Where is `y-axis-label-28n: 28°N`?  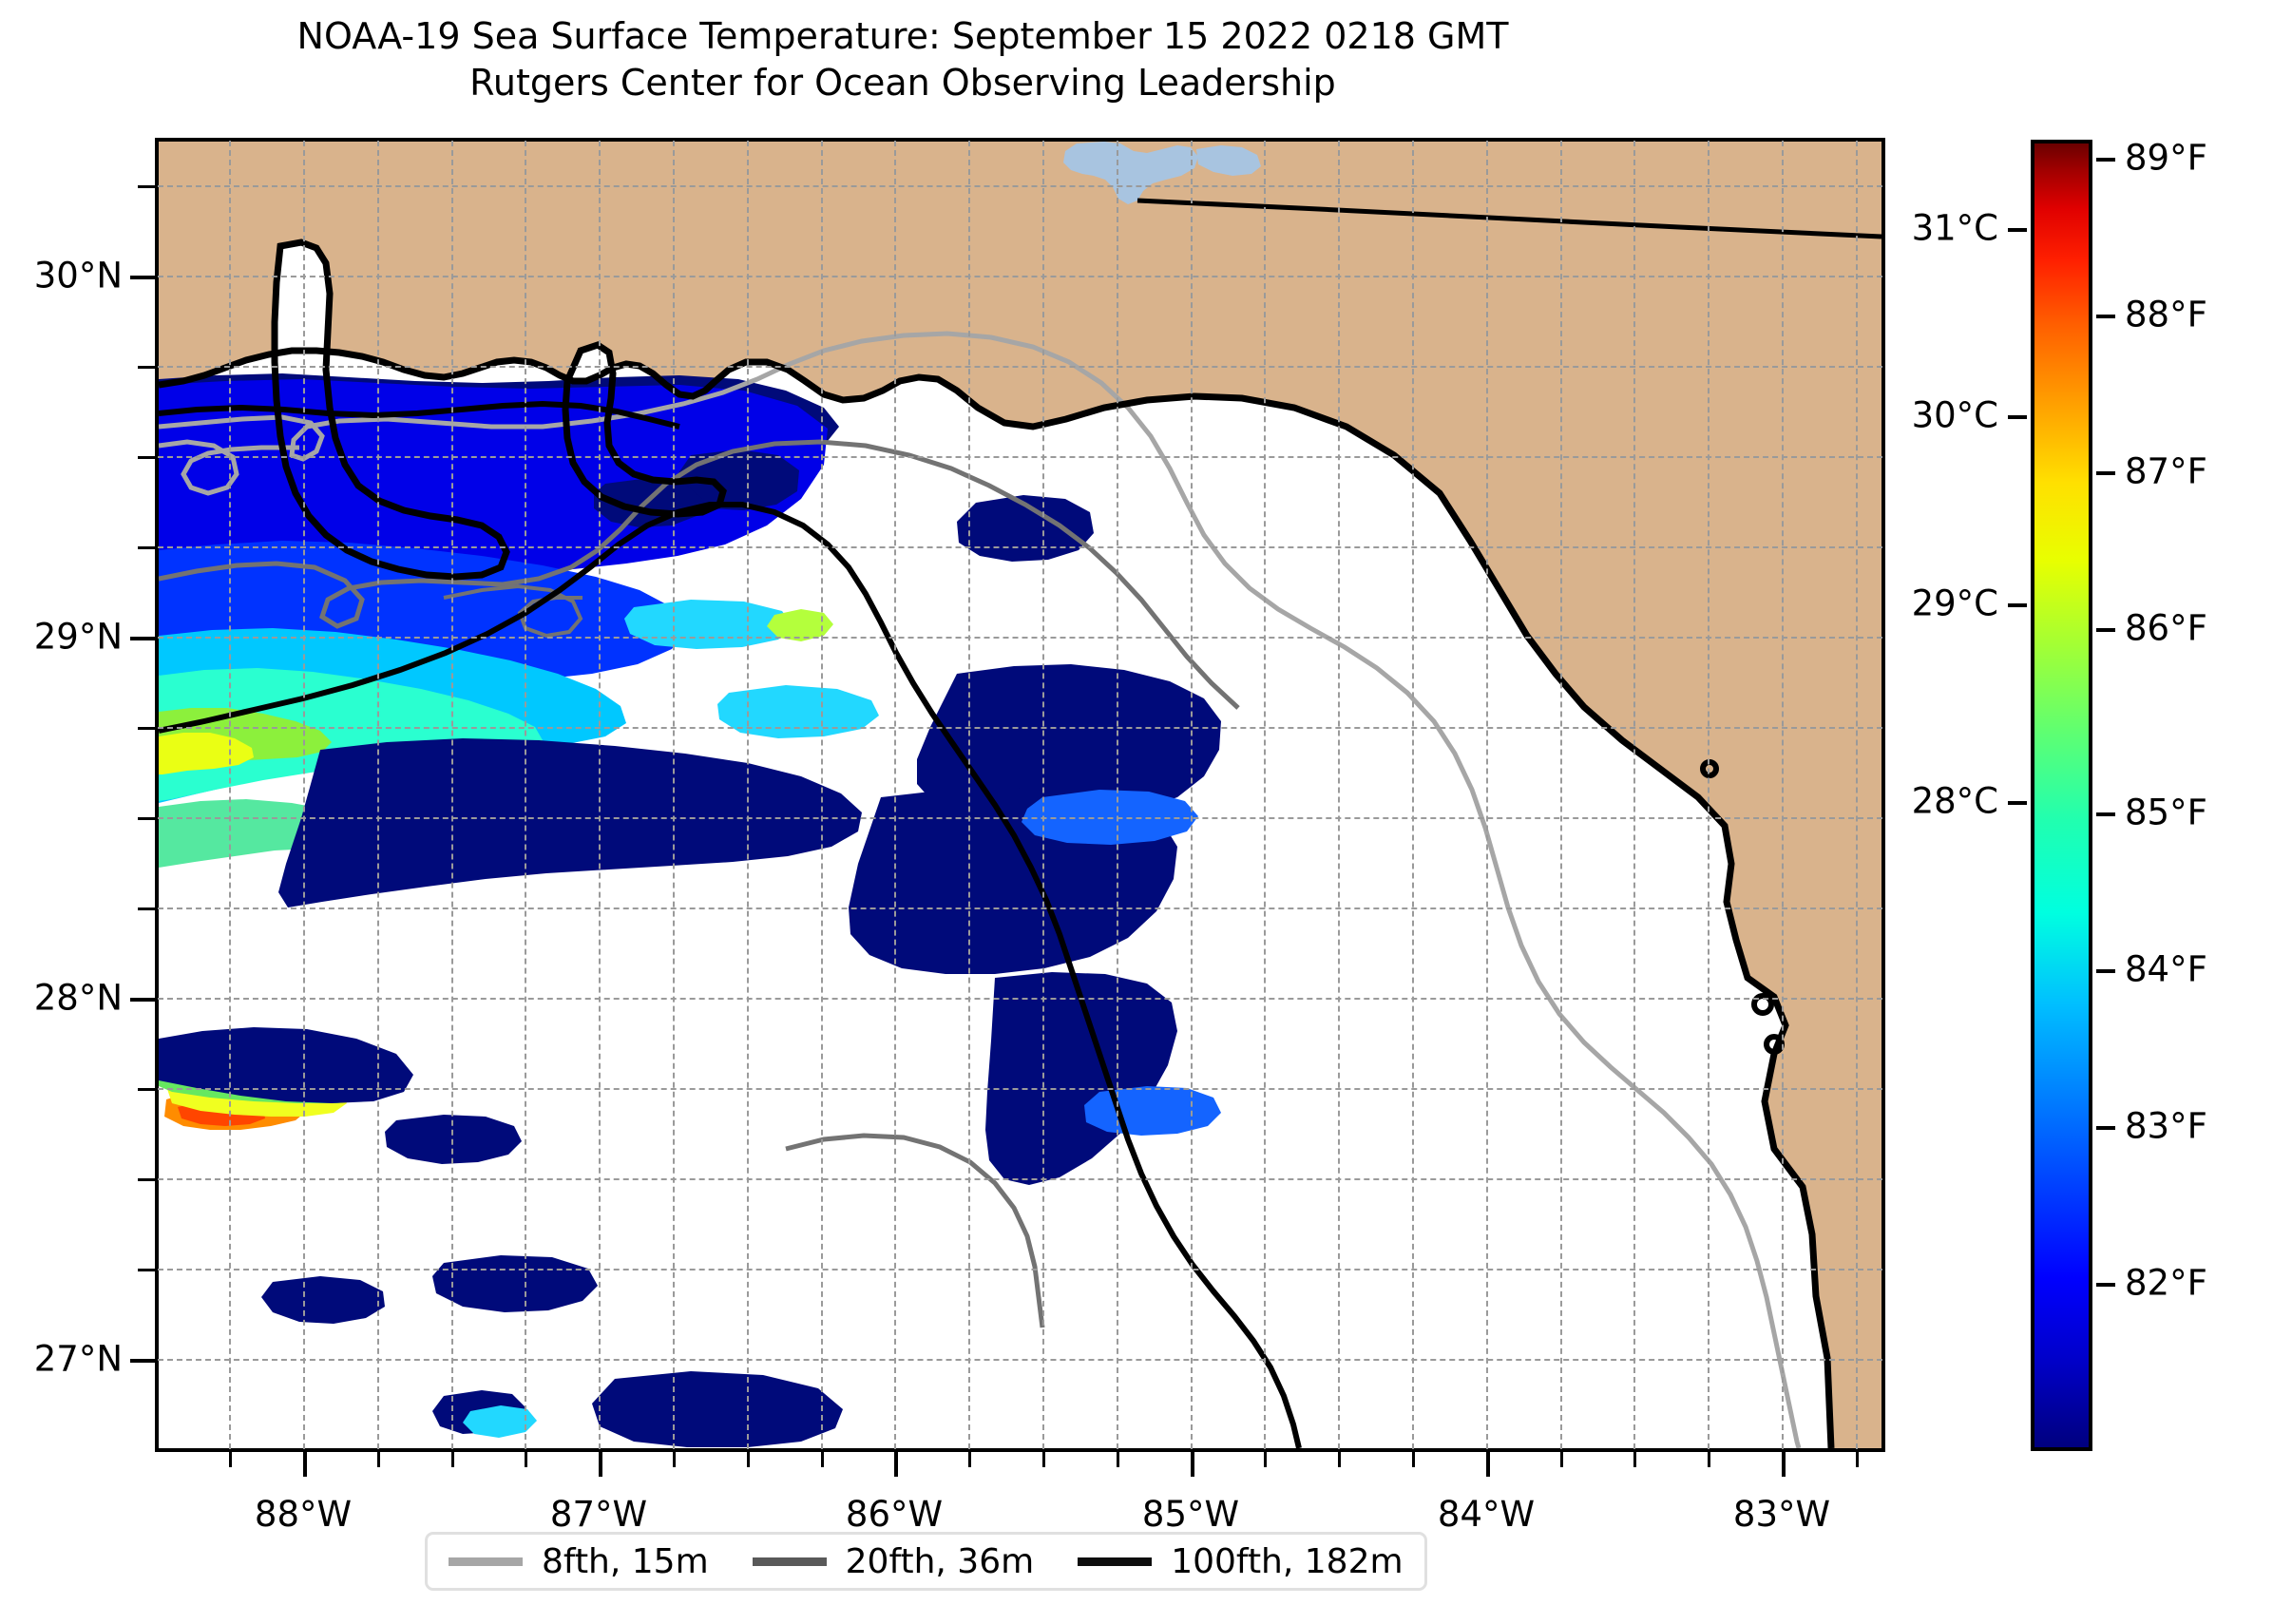 y-axis-label-28n: 28°N is located at coordinates (78, 998).